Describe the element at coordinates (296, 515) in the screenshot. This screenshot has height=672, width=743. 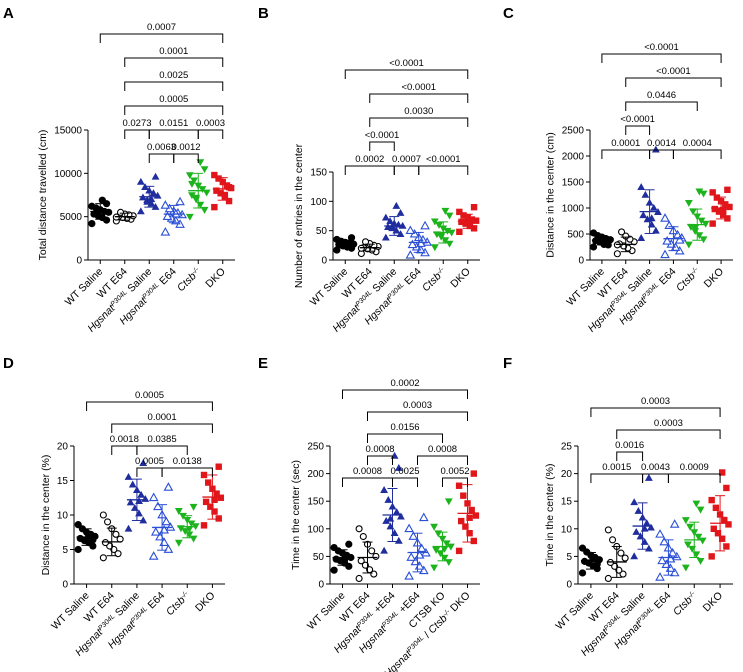
I see `y-axis-label: Time in the center (sec)` at that location.